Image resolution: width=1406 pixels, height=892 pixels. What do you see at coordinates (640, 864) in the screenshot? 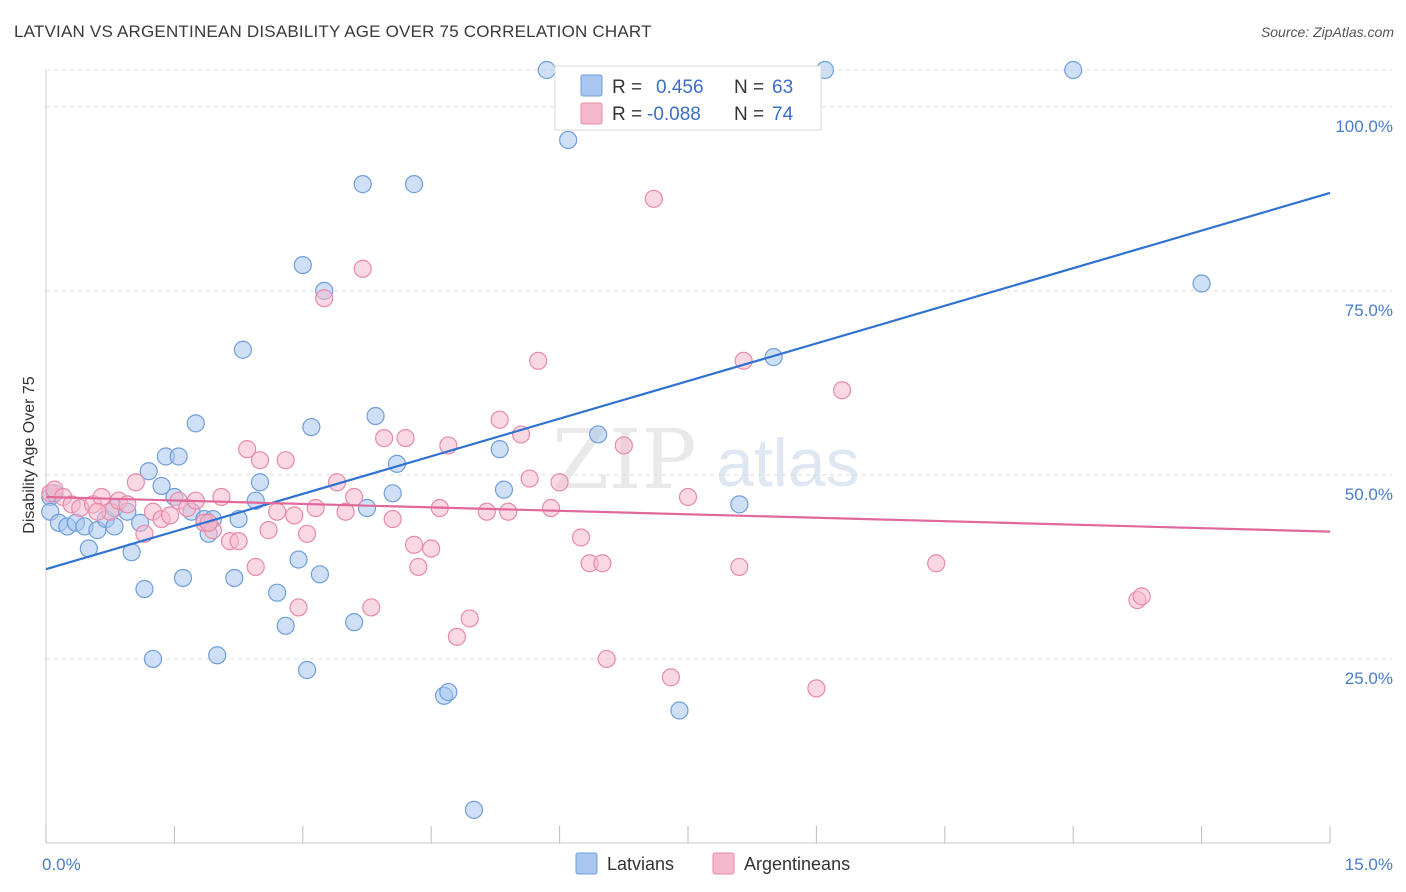
I see `series-legend-label-latvians: Latvians` at bounding box center [640, 864].